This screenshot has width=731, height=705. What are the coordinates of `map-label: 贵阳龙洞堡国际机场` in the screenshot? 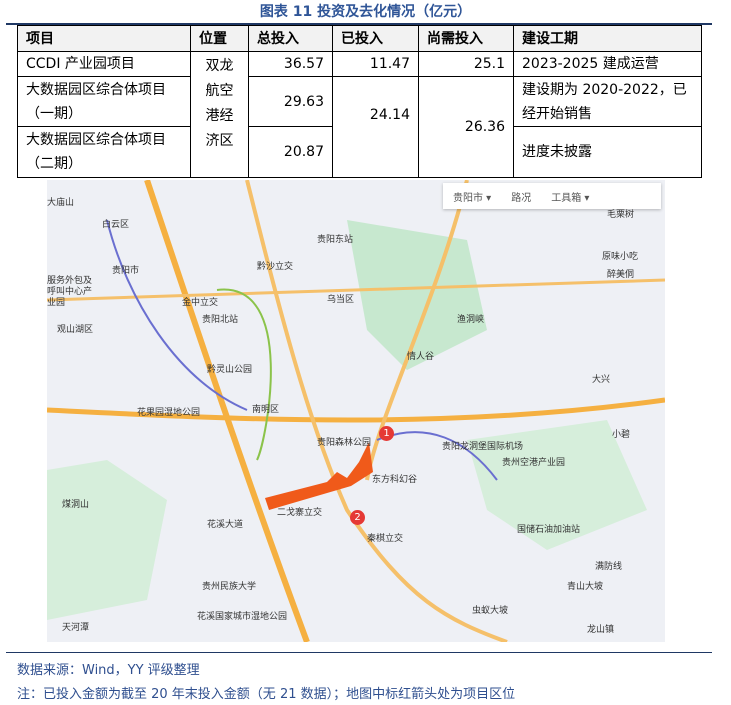 It's located at (483, 447).